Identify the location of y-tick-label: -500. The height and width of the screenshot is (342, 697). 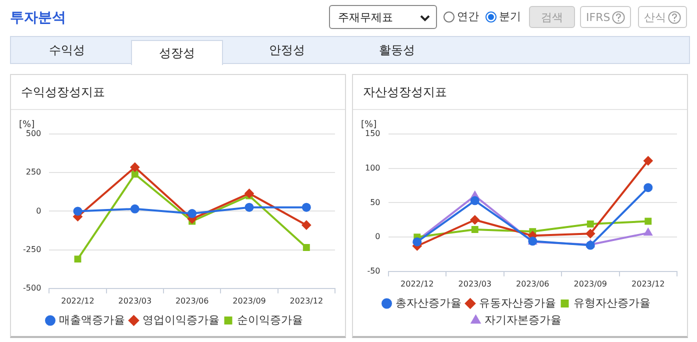
(32, 287).